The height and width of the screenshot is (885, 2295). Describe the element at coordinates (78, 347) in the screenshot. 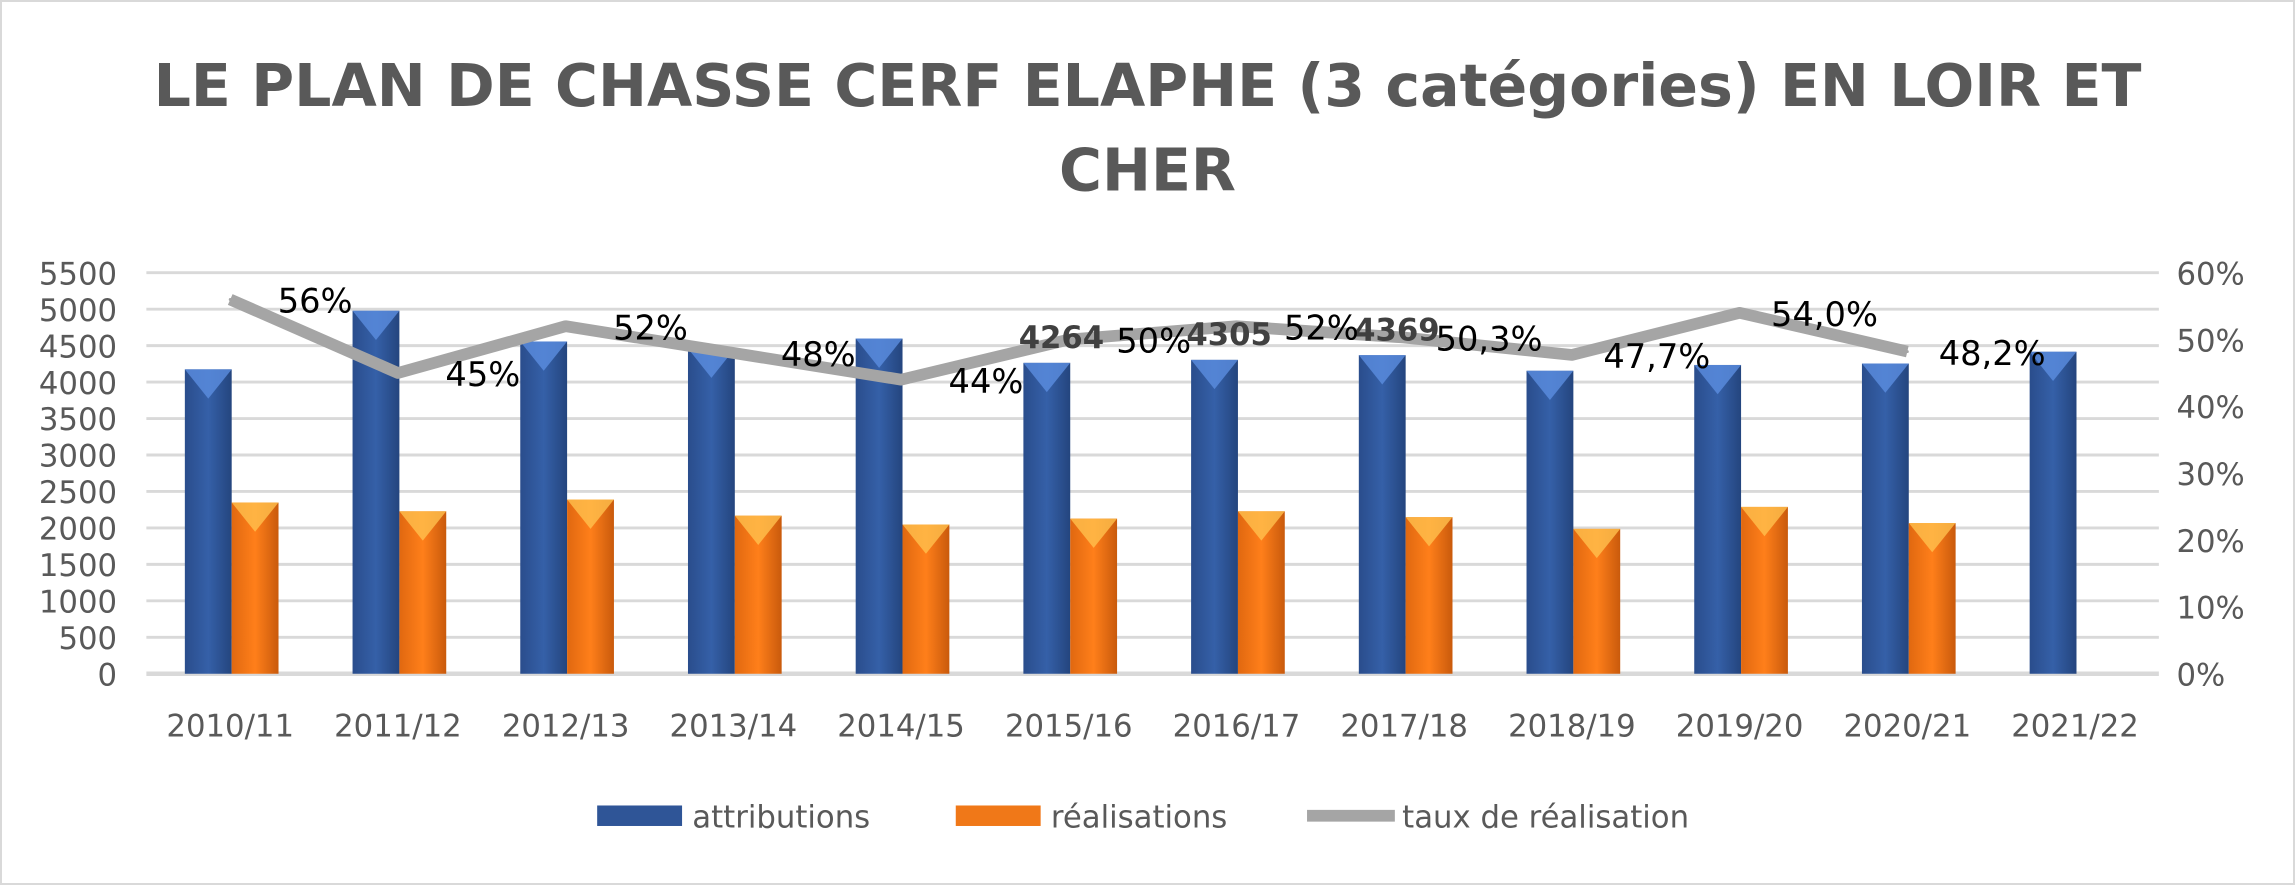

I see `y-left-tick-label: 4500` at that location.